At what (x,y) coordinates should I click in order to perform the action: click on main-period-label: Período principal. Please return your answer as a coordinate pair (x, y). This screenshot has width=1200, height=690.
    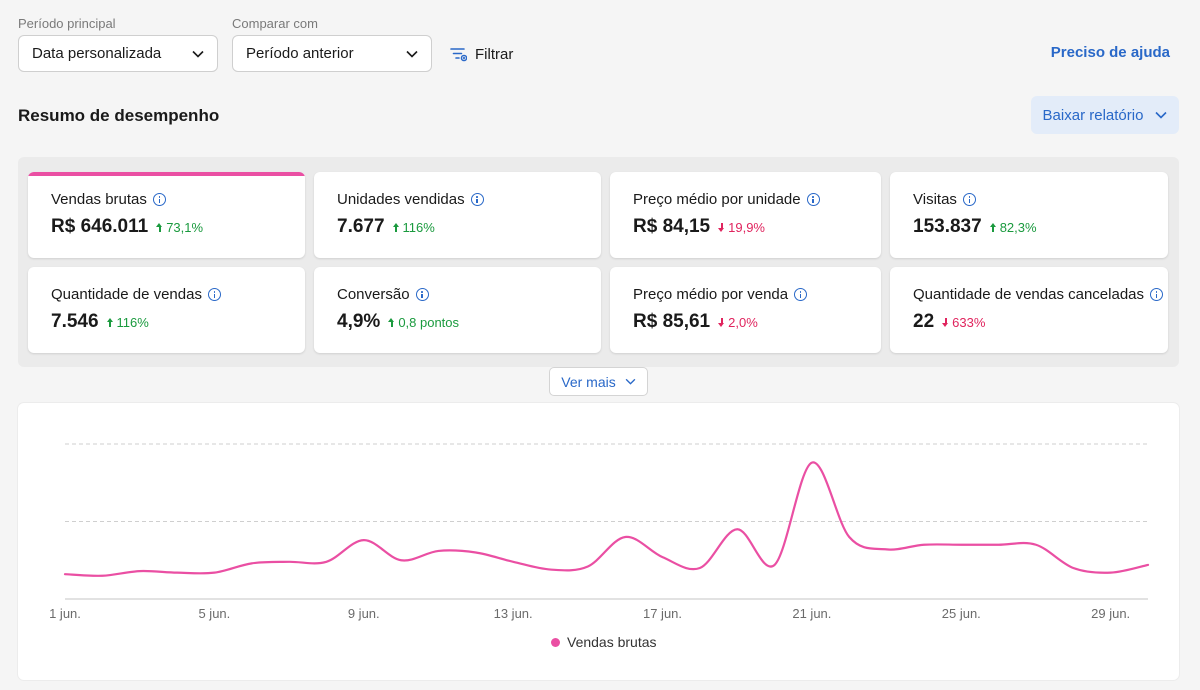
    Looking at the image, I should click on (67, 23).